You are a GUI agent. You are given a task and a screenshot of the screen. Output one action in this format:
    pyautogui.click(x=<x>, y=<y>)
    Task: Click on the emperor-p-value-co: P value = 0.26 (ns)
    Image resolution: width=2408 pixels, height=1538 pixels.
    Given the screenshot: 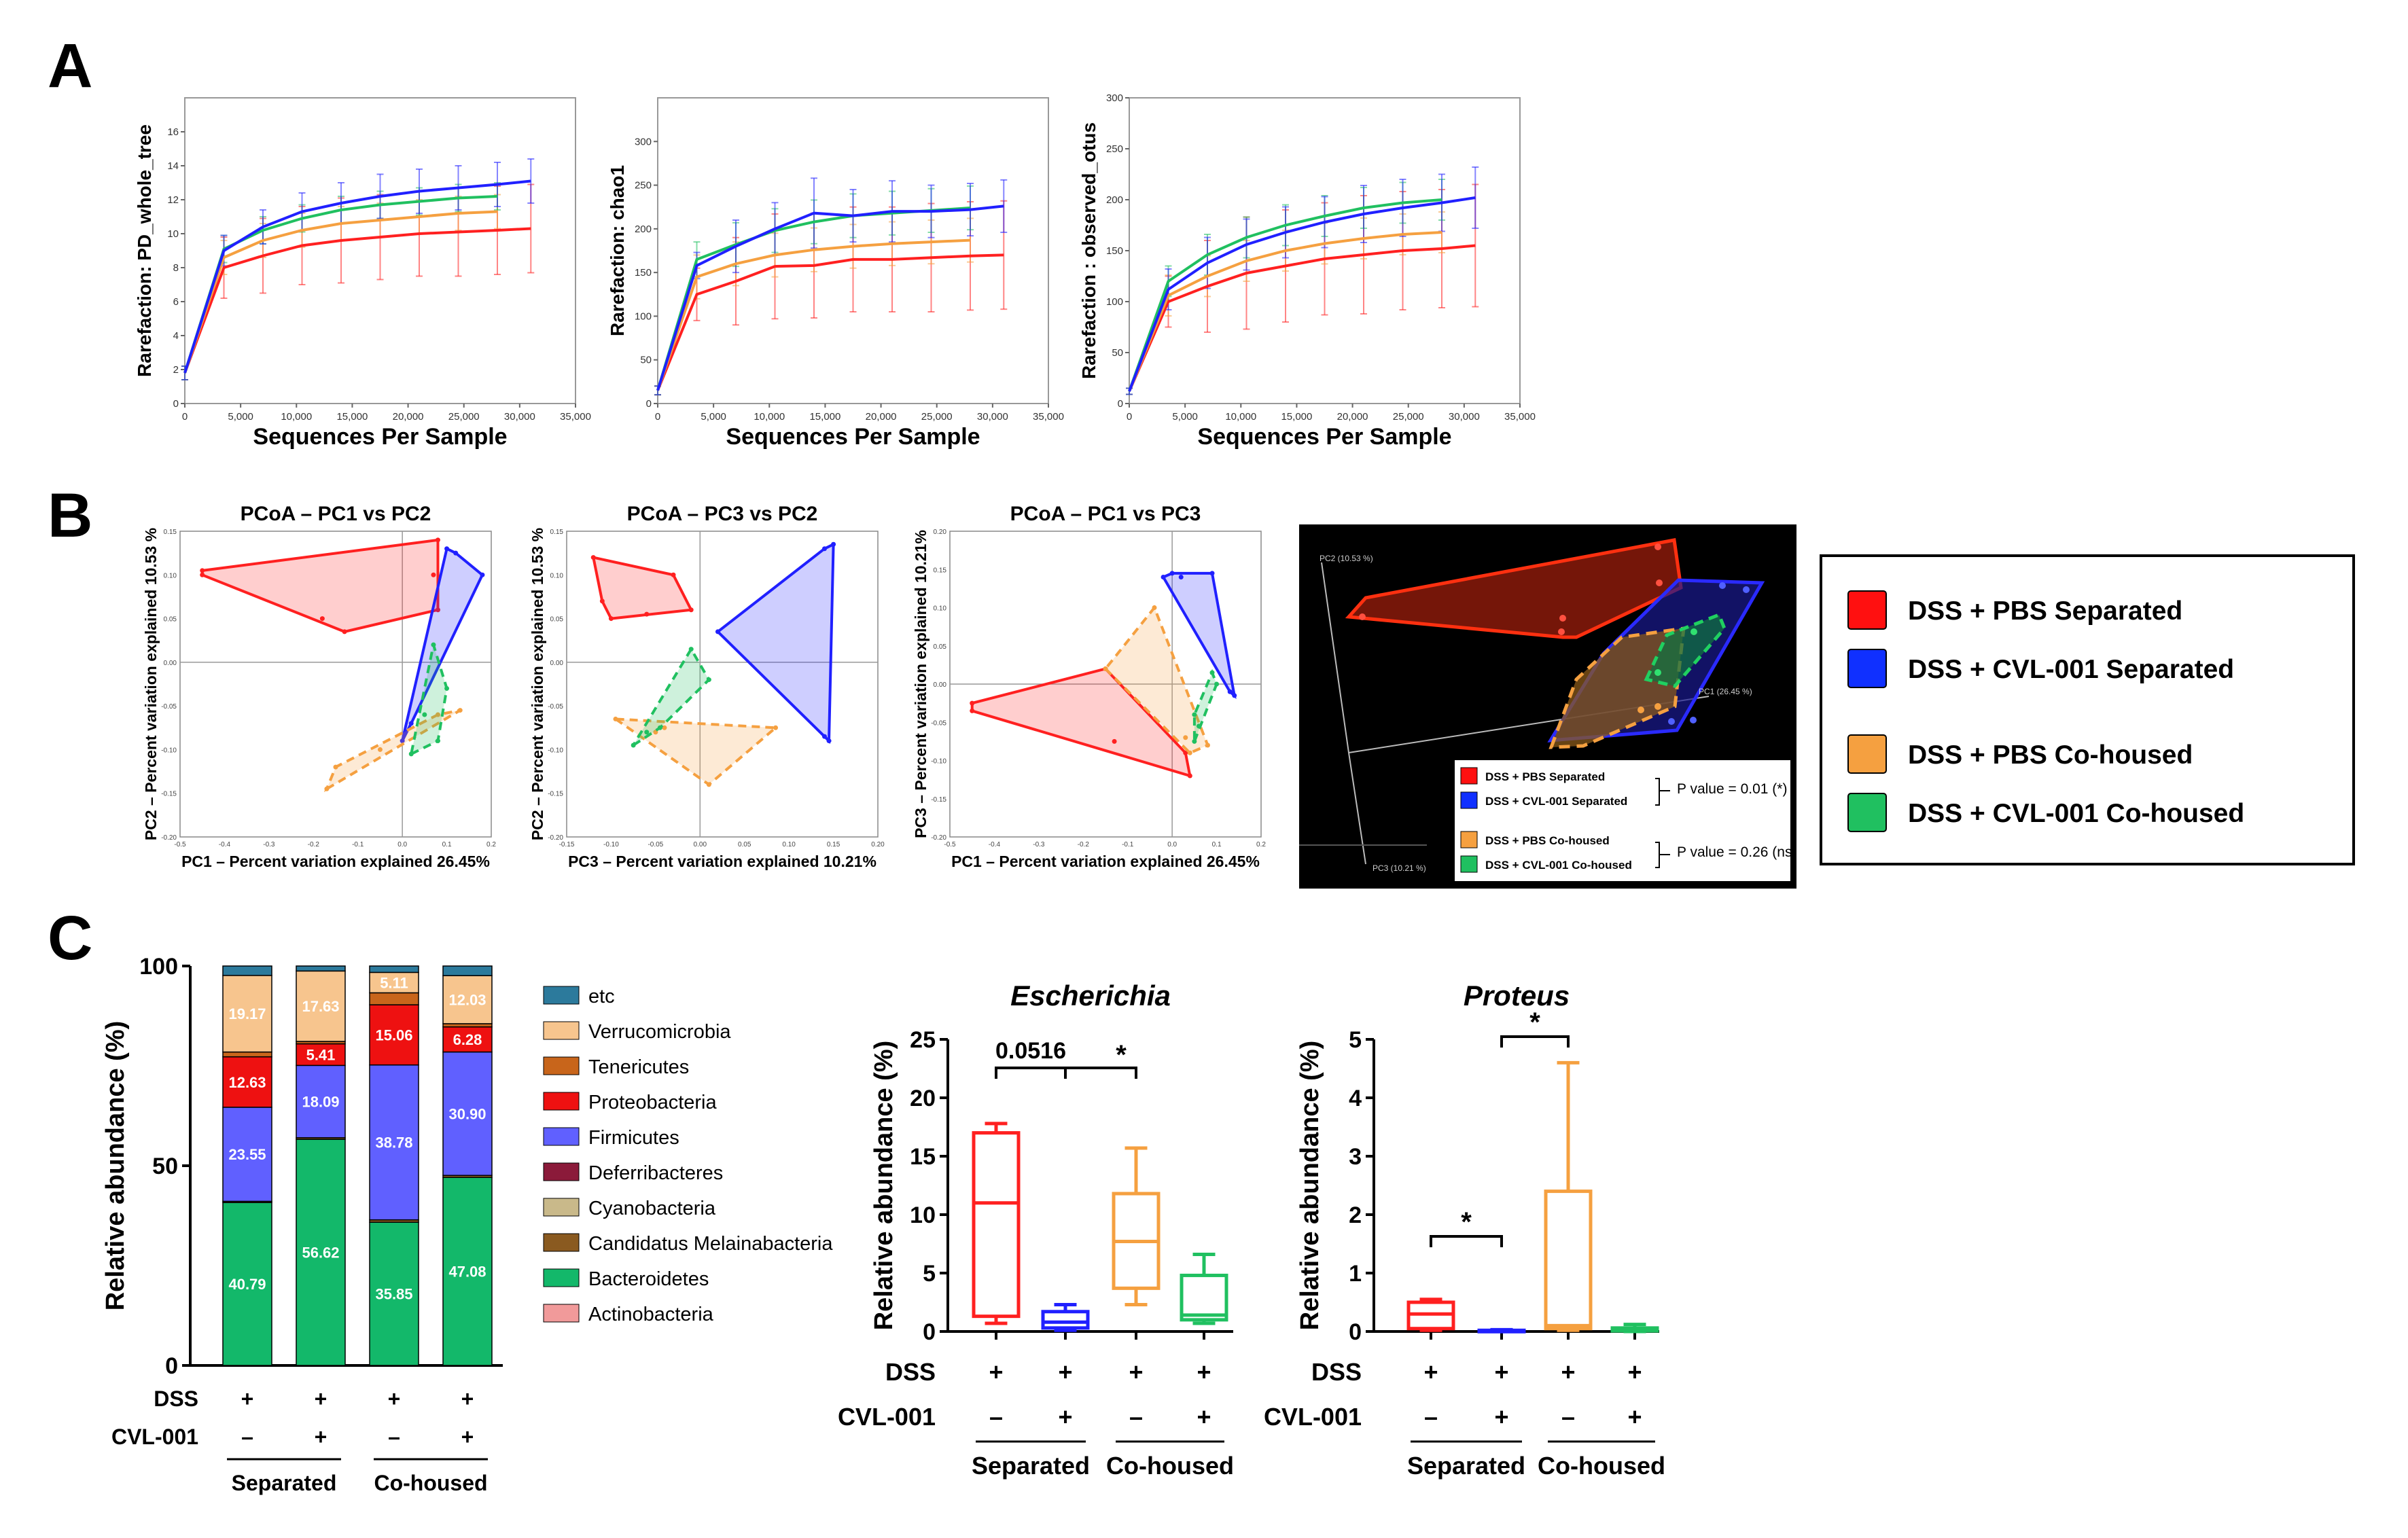 What is the action you would take?
    pyautogui.click(x=1736, y=852)
    